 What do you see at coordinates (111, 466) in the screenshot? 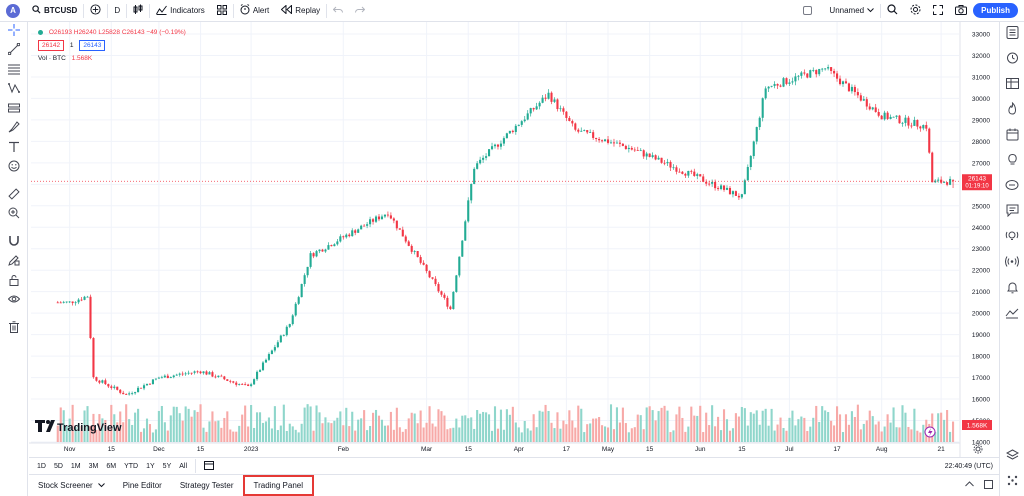
I see `range-6m: 6M` at bounding box center [111, 466].